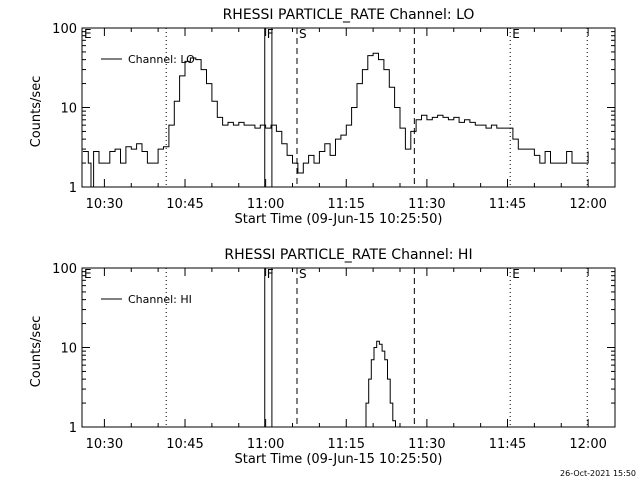 The width and height of the screenshot is (640, 484). What do you see at coordinates (379, 384) in the screenshot?
I see `series-line-hi` at bounding box center [379, 384].